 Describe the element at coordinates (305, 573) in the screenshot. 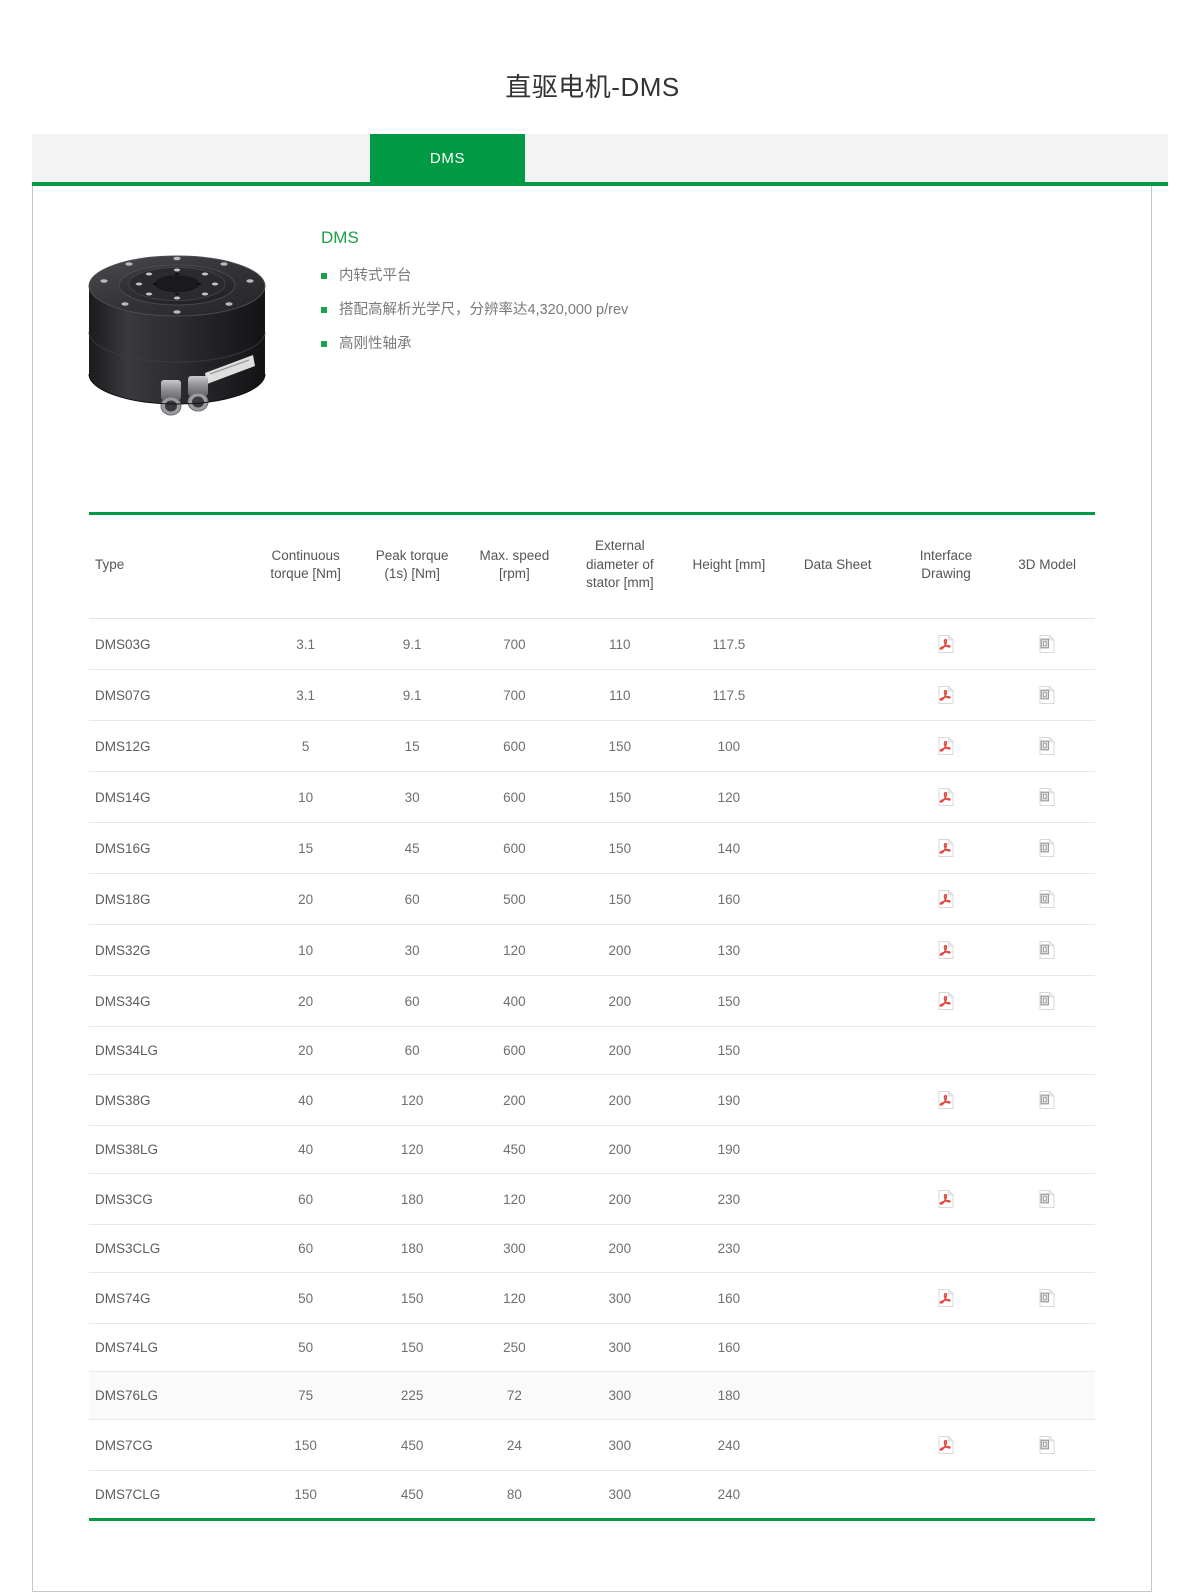

I see `header-line: torque [Nm]` at that location.